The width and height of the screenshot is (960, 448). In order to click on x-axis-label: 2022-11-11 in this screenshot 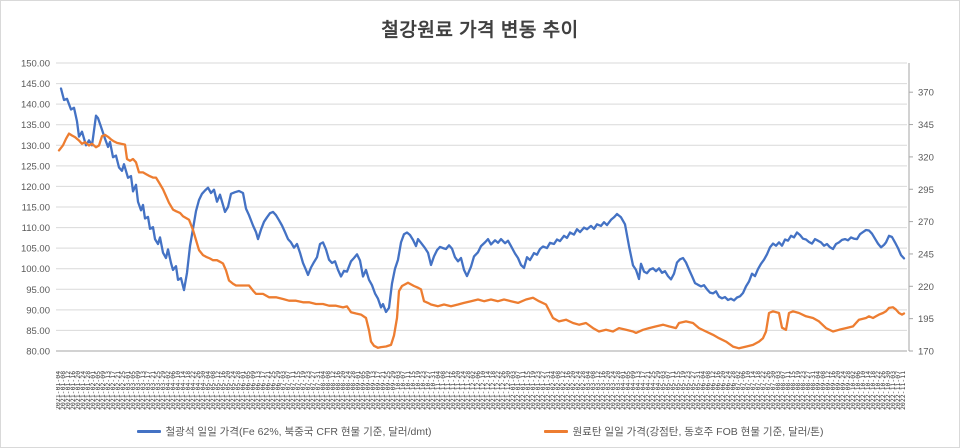, I will do `click(903, 390)`.